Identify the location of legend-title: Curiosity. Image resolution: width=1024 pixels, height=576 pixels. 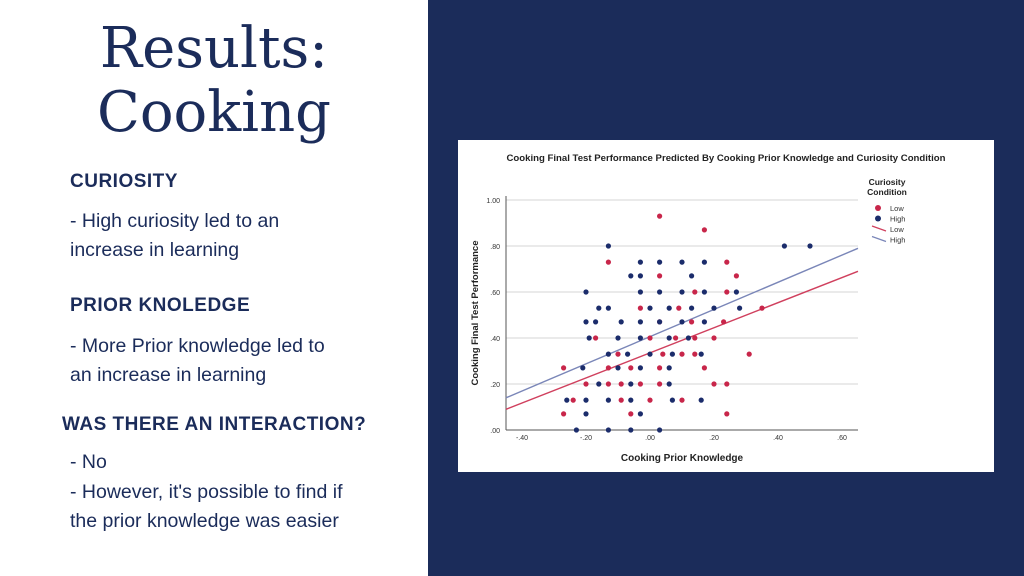
(887, 182).